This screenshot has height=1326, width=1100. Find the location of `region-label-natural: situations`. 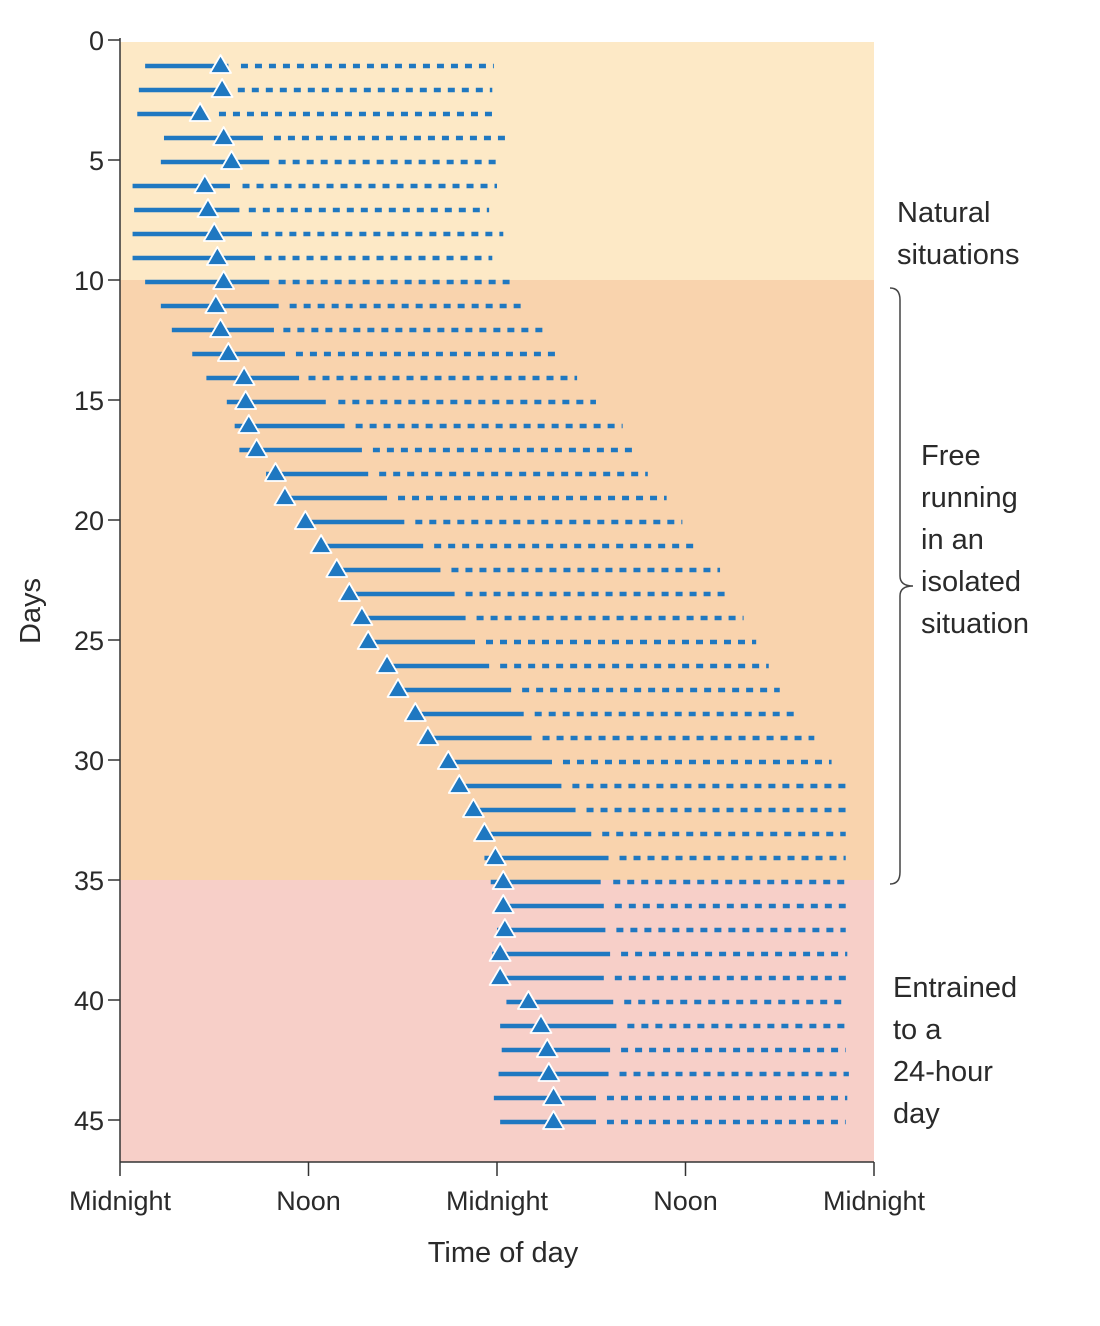

region-label-natural: situations is located at coordinates (958, 255).